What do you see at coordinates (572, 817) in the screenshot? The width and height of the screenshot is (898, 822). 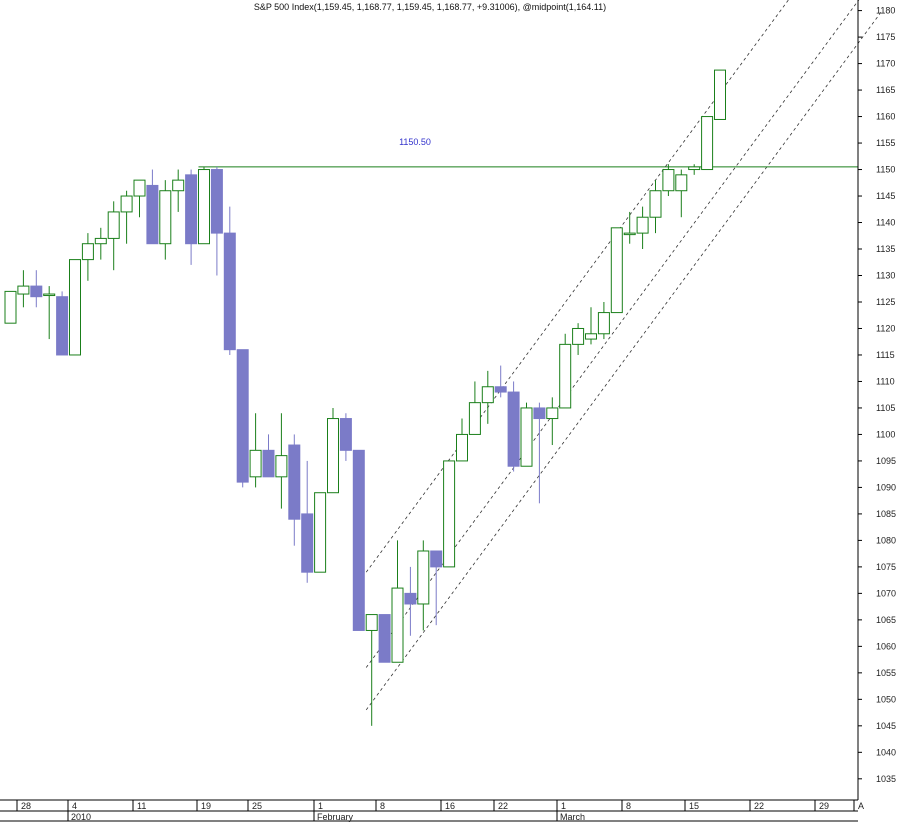 I see `month-label: March` at bounding box center [572, 817].